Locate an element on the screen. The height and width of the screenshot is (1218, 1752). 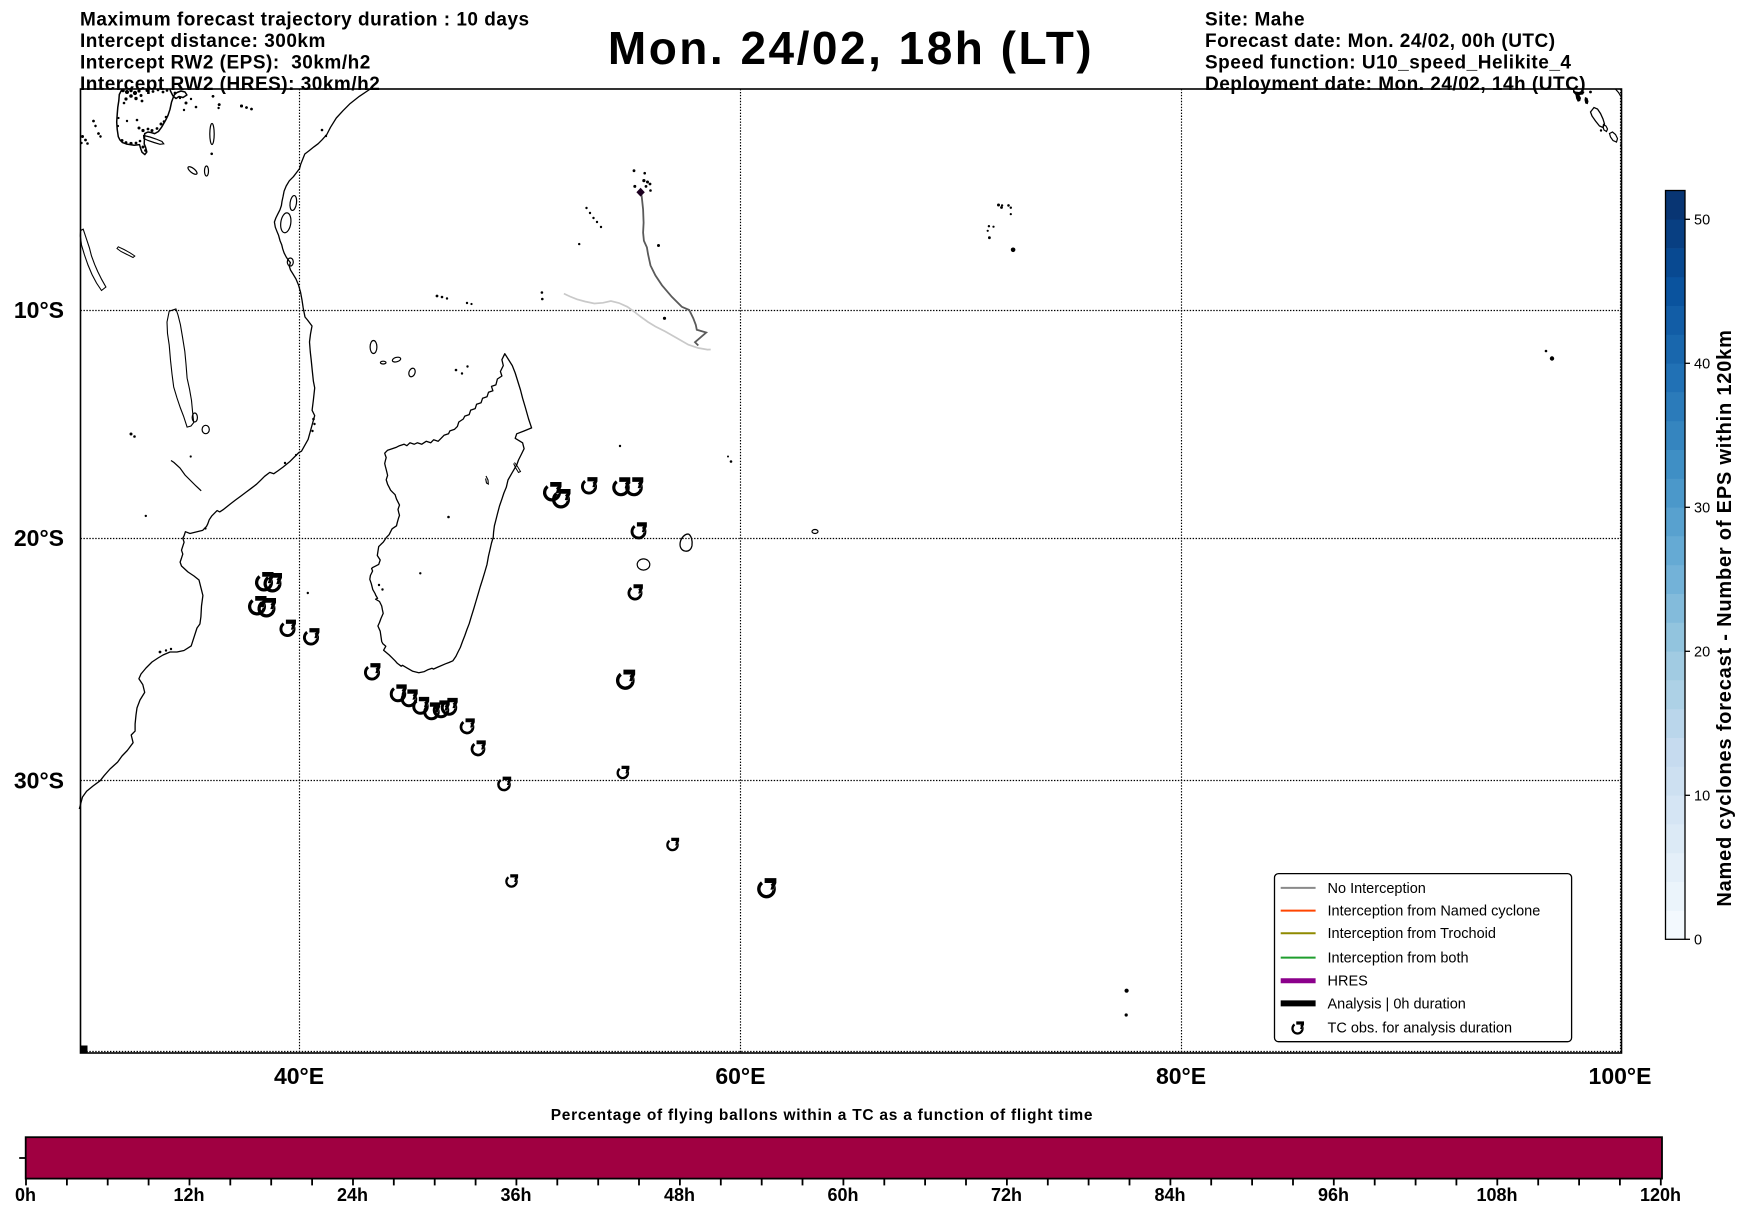
svg-text: Mon. 24/02, 18h (LT) is located at coordinates (851, 48).